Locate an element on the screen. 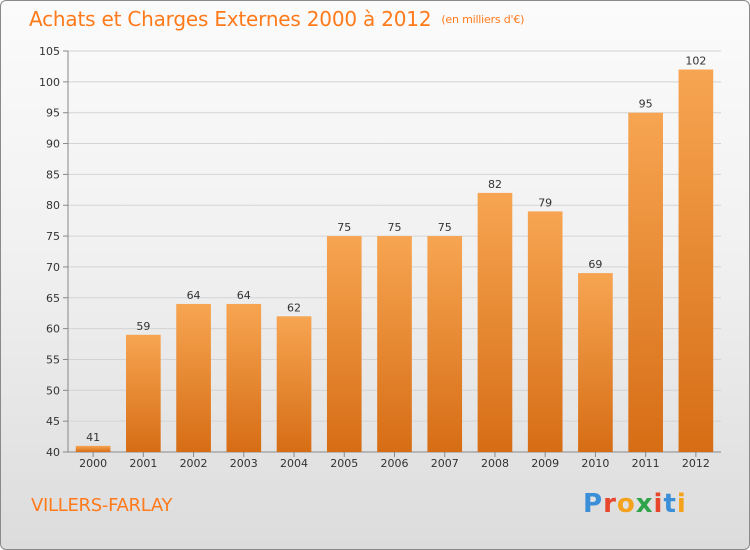 Image resolution: width=750 pixels, height=550 pixels. chart-unit: (en milliers d'€) is located at coordinates (483, 19).